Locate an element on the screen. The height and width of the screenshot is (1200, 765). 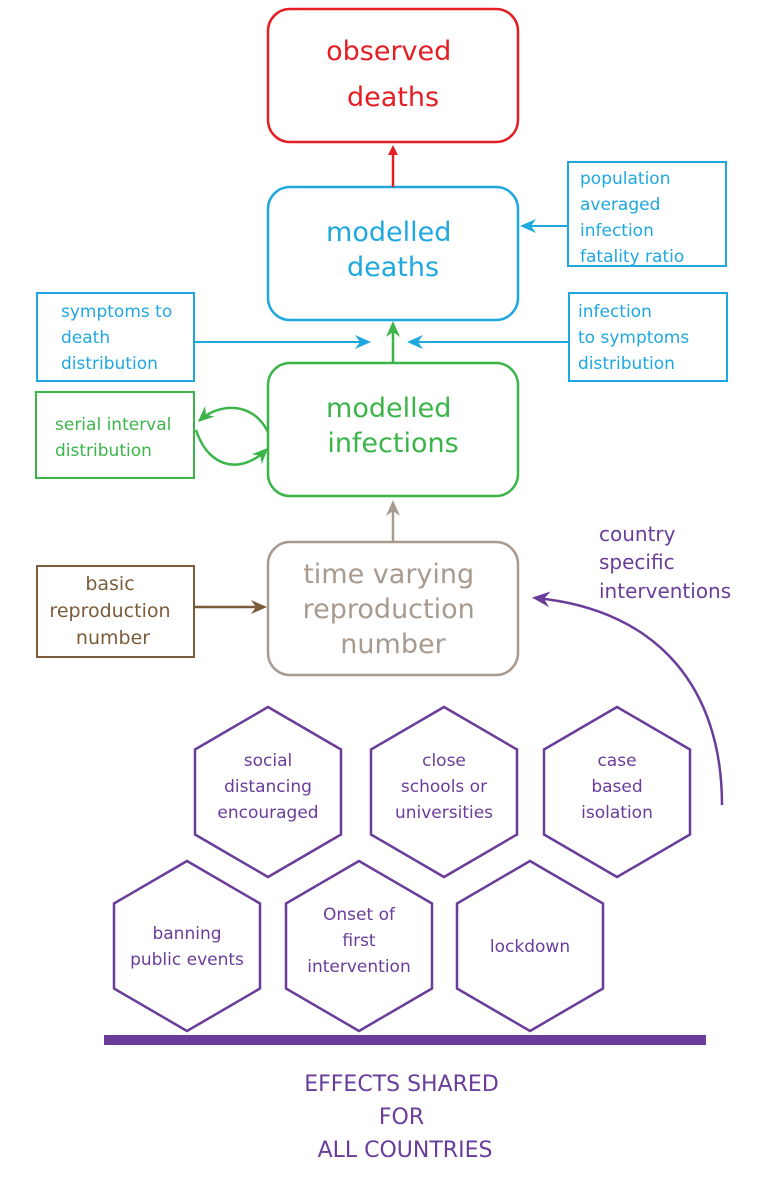
symptoms-to-death-line1: symptoms to is located at coordinates (116, 312).